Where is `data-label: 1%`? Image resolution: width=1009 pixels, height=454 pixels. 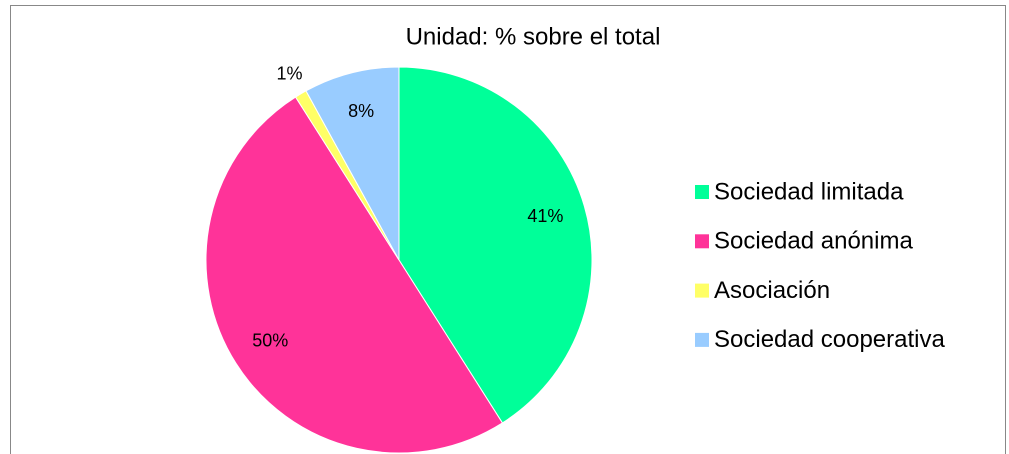 data-label: 1% is located at coordinates (290, 74).